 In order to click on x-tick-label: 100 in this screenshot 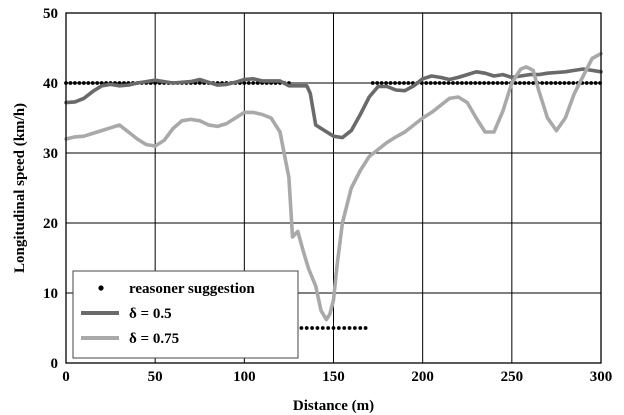, I will do `click(244, 377)`.